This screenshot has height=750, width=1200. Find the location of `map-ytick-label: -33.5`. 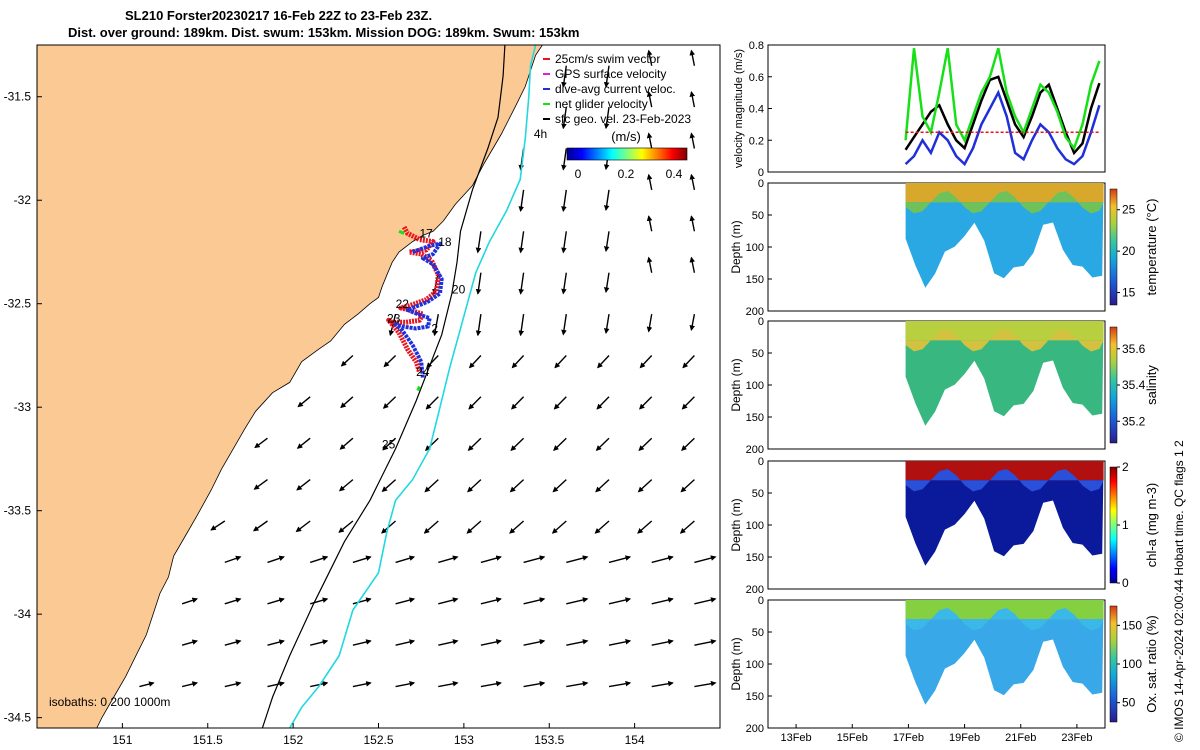

map-ytick-label: -33.5 is located at coordinates (18, 511).